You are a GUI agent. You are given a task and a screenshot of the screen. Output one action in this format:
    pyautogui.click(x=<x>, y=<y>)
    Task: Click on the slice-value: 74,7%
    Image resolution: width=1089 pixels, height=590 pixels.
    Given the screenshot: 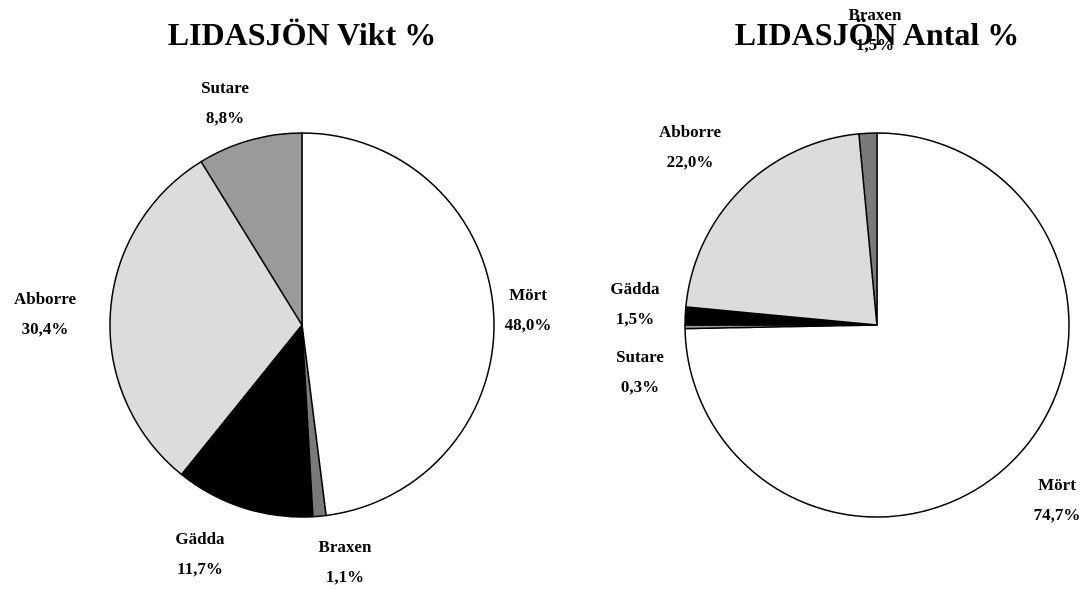 What is the action you would take?
    pyautogui.click(x=1057, y=514)
    